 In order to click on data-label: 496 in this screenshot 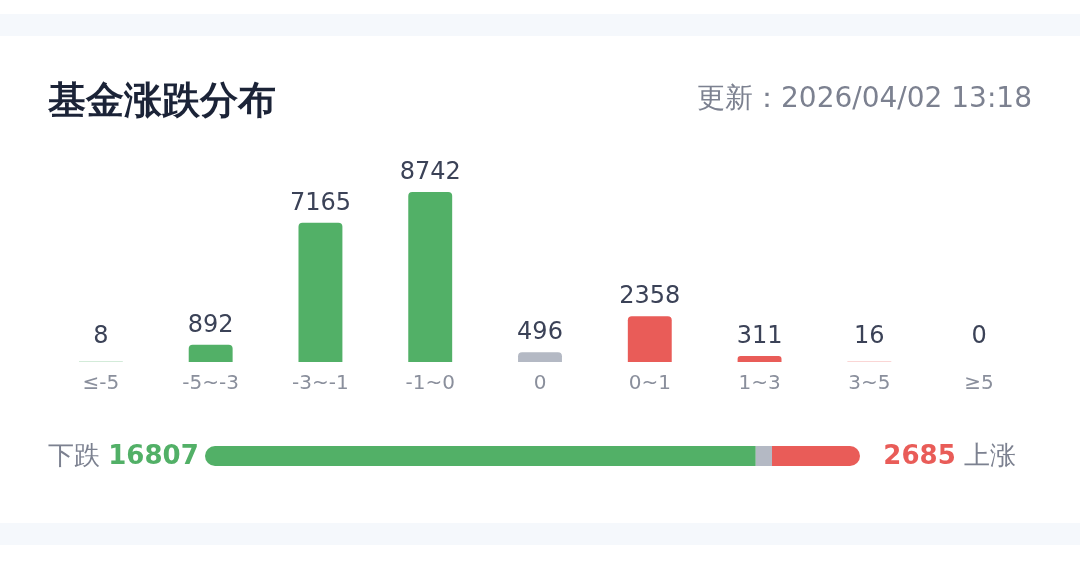, I will do `click(540, 331)`.